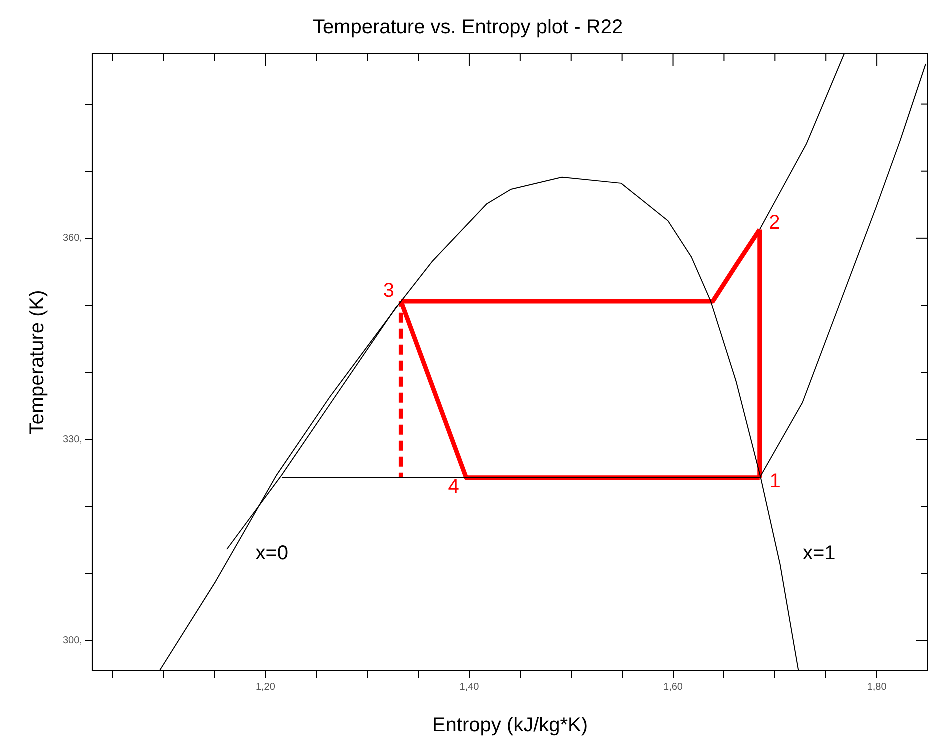 The height and width of the screenshot is (756, 938). I want to click on annotation: 1, so click(775, 481).